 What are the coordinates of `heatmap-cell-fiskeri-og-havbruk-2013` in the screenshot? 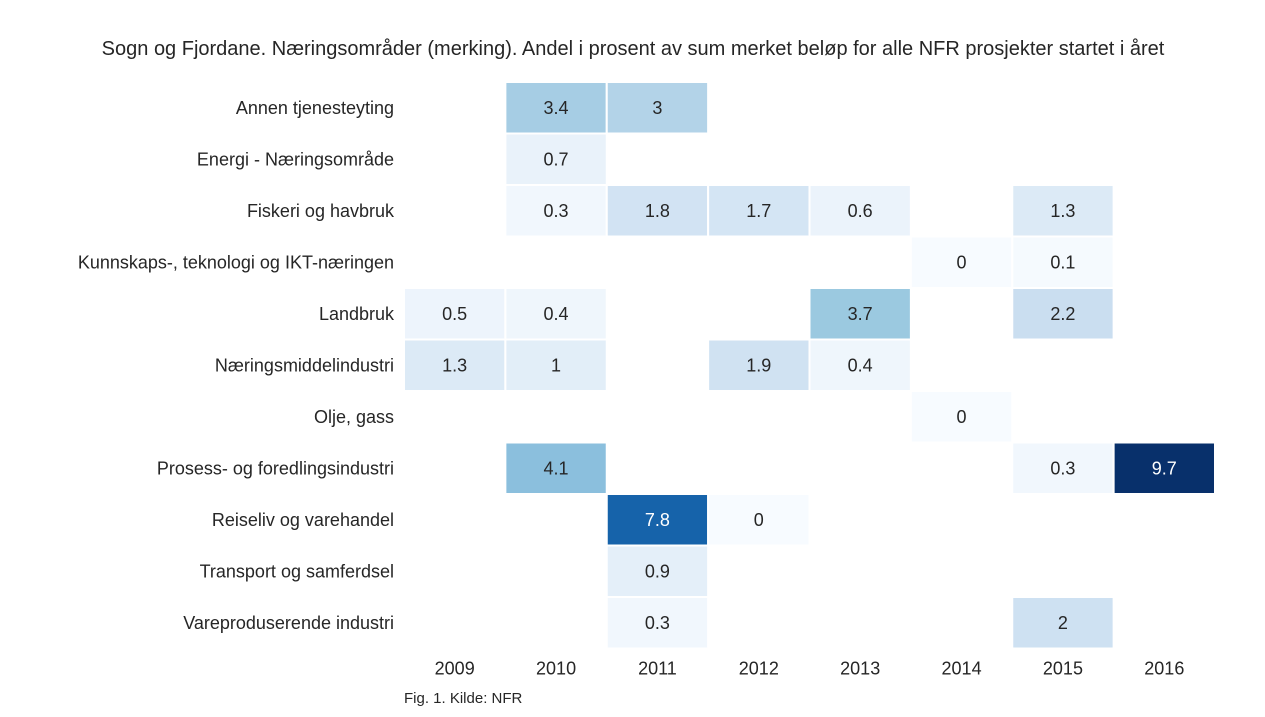 It's located at (860, 211).